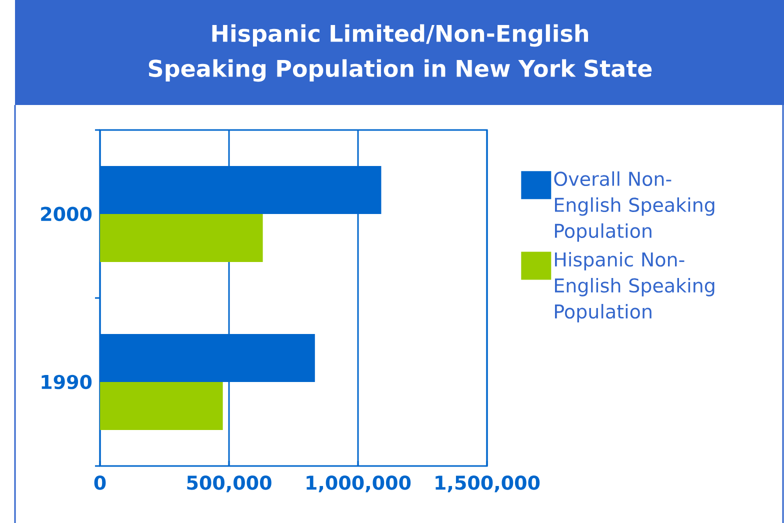 The width and height of the screenshot is (784, 523). What do you see at coordinates (634, 287) in the screenshot?
I see `legend-label: Hispanic Non-English Speaking Population` at bounding box center [634, 287].